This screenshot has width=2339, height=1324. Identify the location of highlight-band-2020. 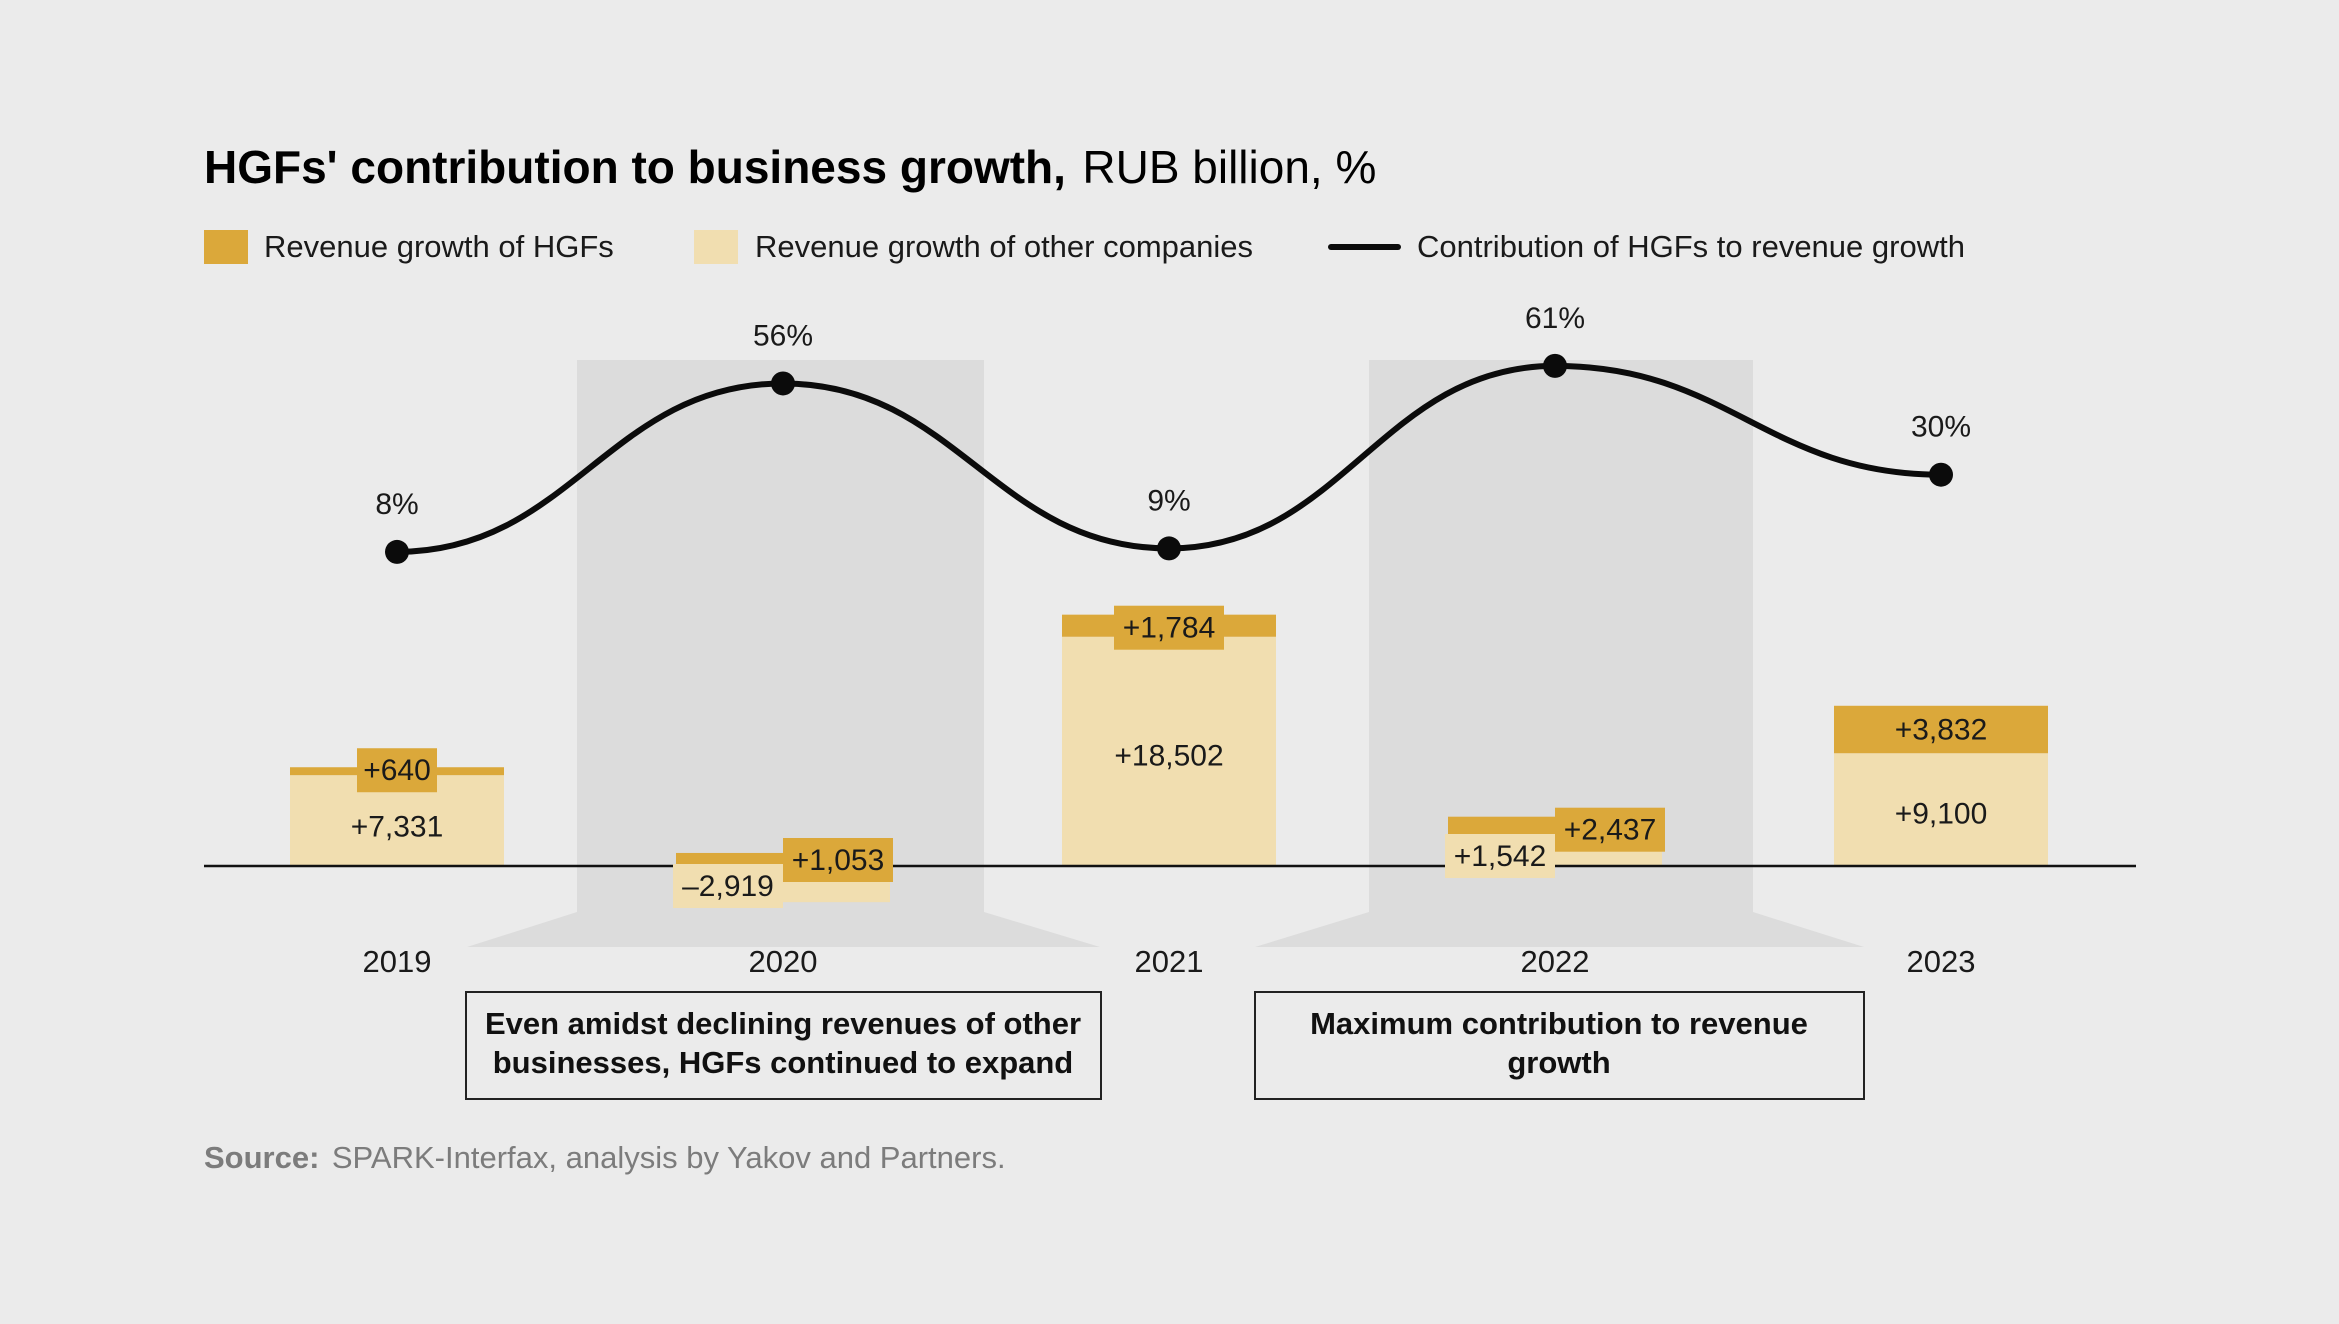
(783, 653).